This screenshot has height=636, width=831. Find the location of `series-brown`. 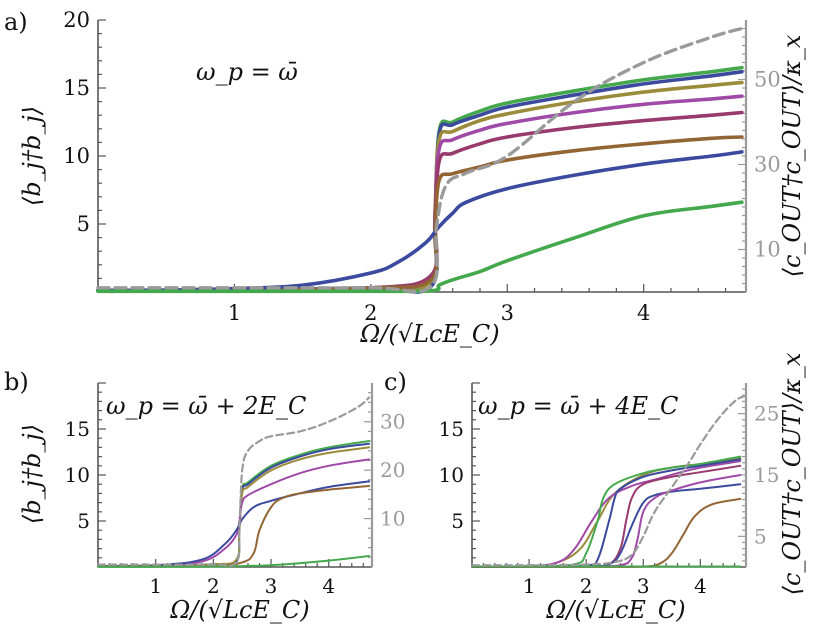

series-brown is located at coordinates (234, 526).